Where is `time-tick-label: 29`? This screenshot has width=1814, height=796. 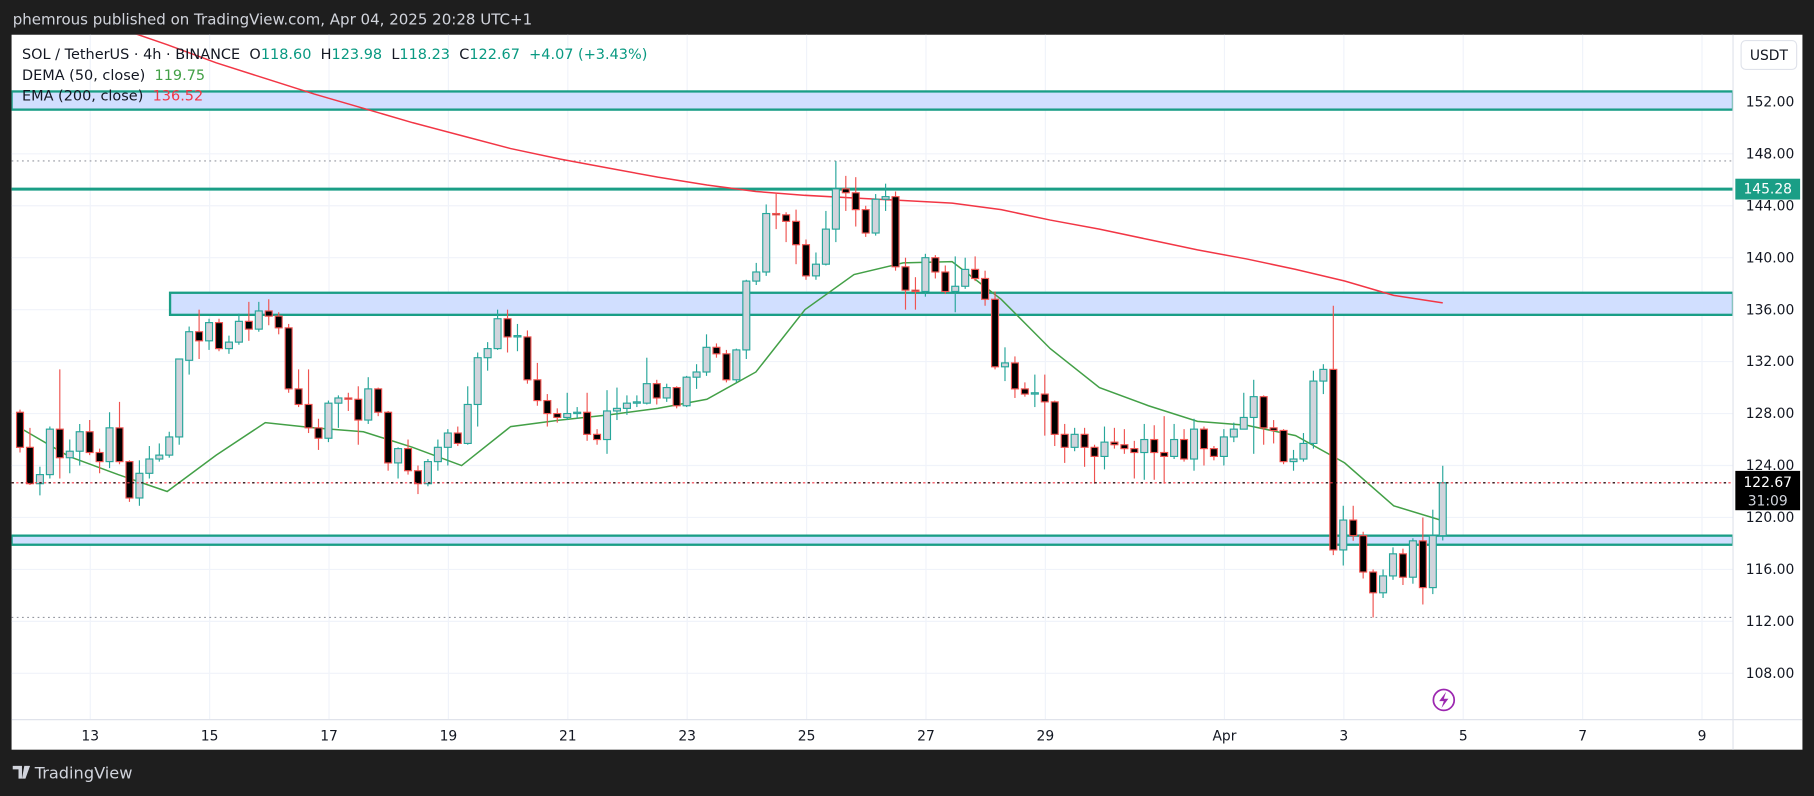
time-tick-label: 29 is located at coordinates (1046, 736).